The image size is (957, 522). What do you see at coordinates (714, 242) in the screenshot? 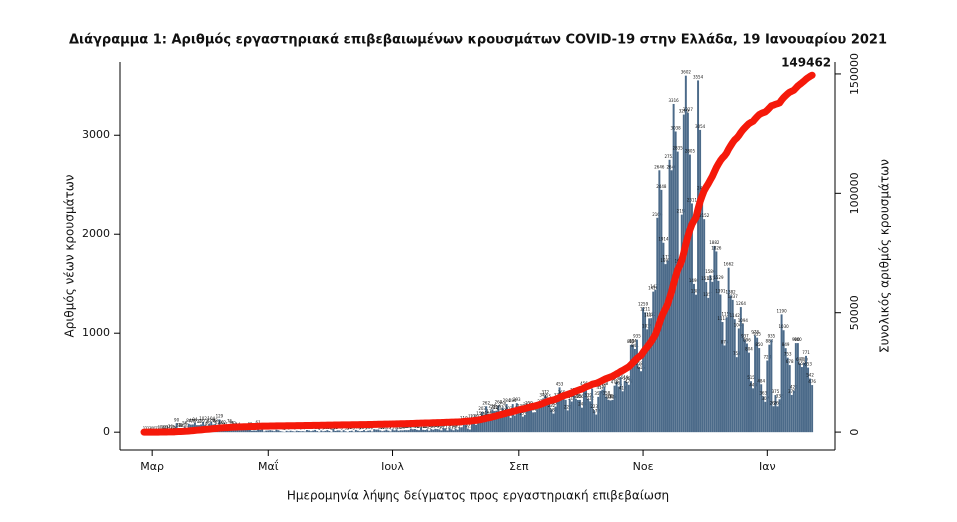
I see `bar-value-label: 1882` at bounding box center [714, 242].